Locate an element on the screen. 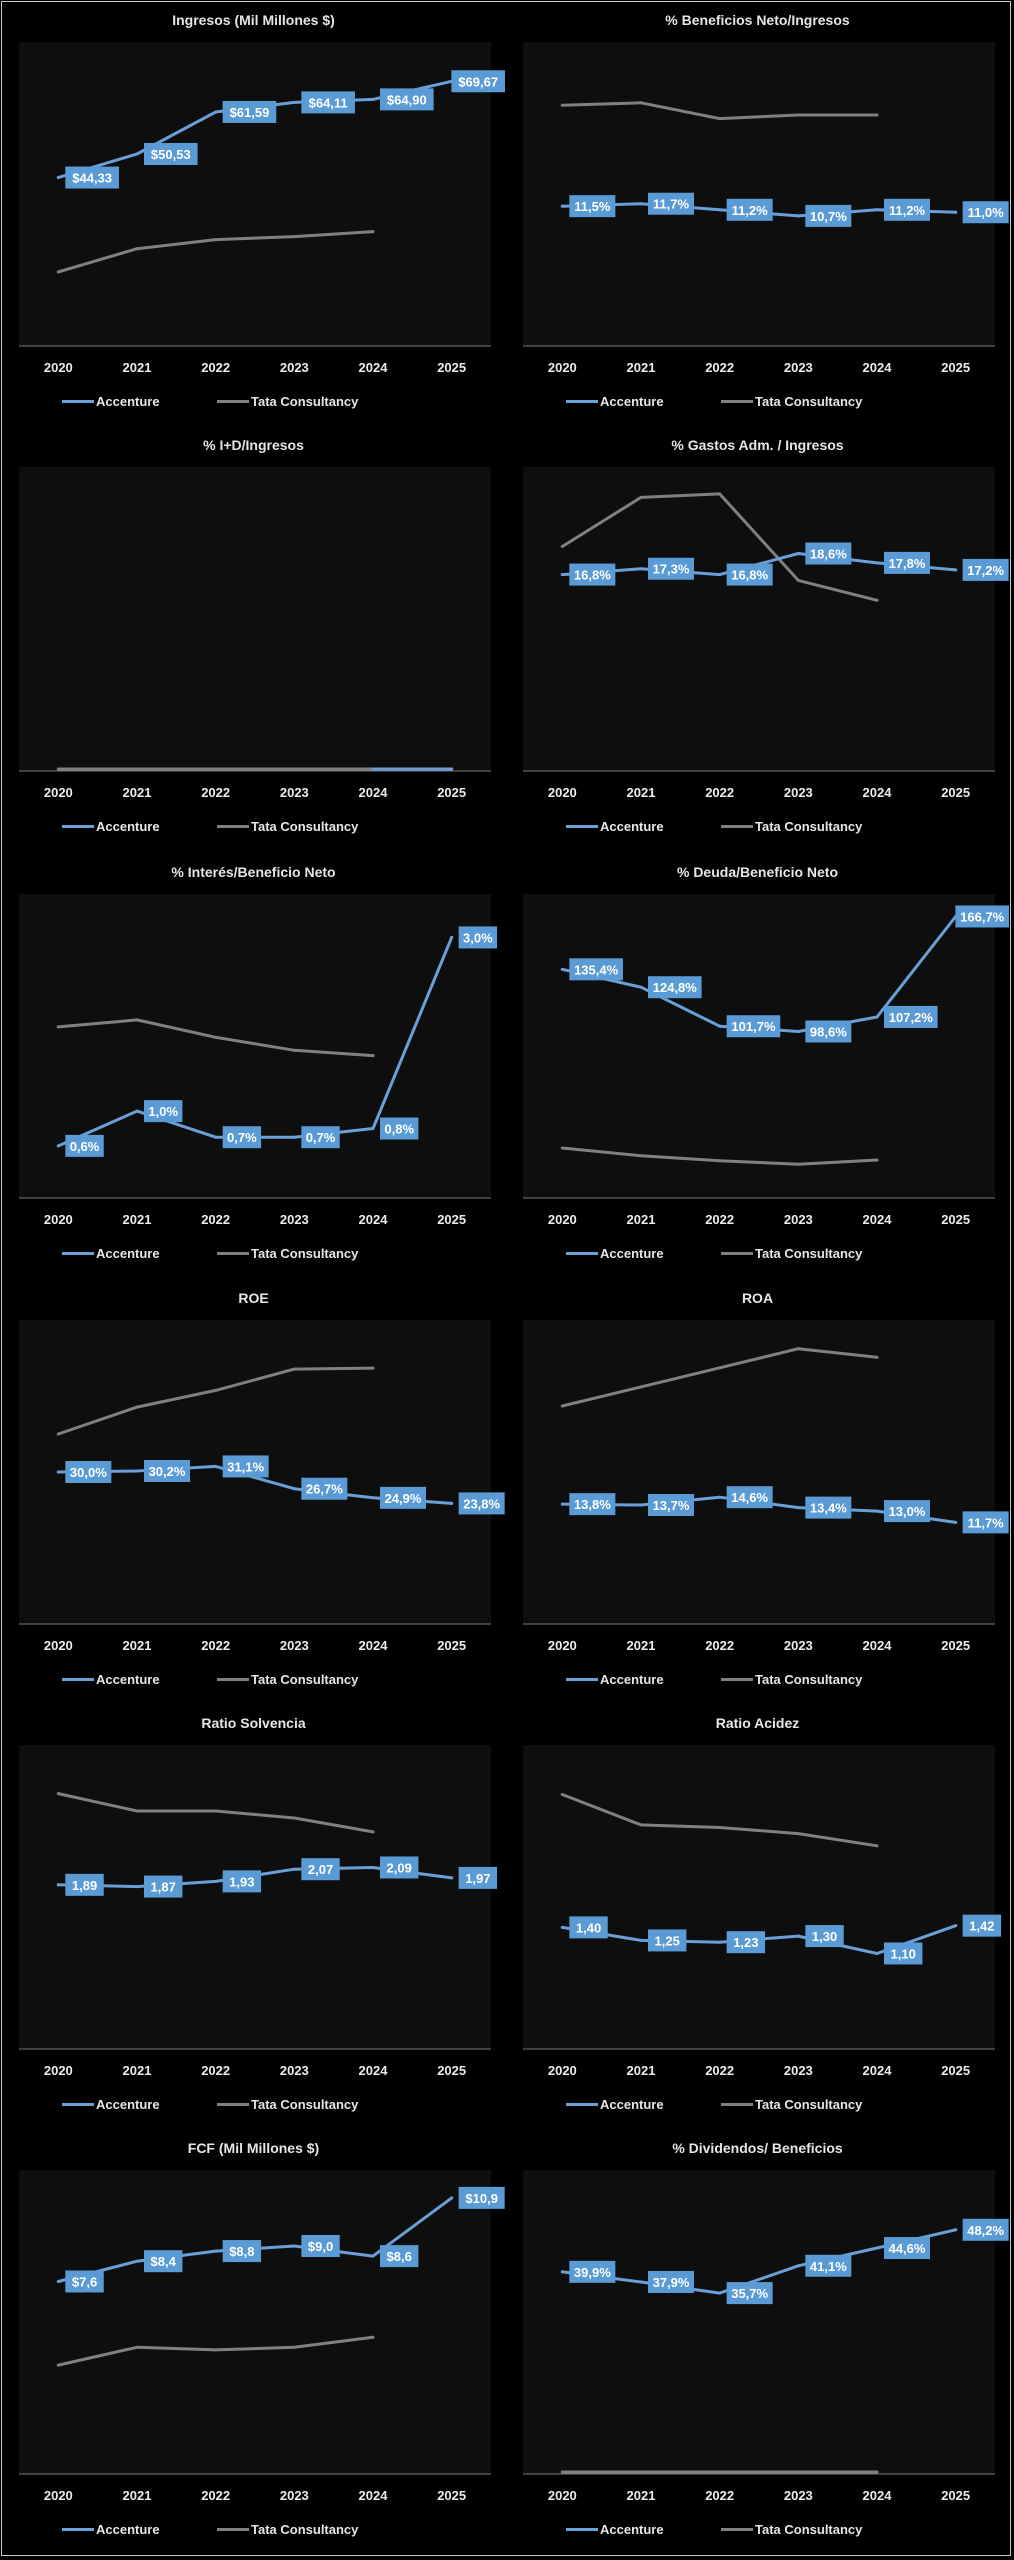 This screenshot has height=2560, width=1014. data-label-text: 1,97 is located at coordinates (477, 1878).